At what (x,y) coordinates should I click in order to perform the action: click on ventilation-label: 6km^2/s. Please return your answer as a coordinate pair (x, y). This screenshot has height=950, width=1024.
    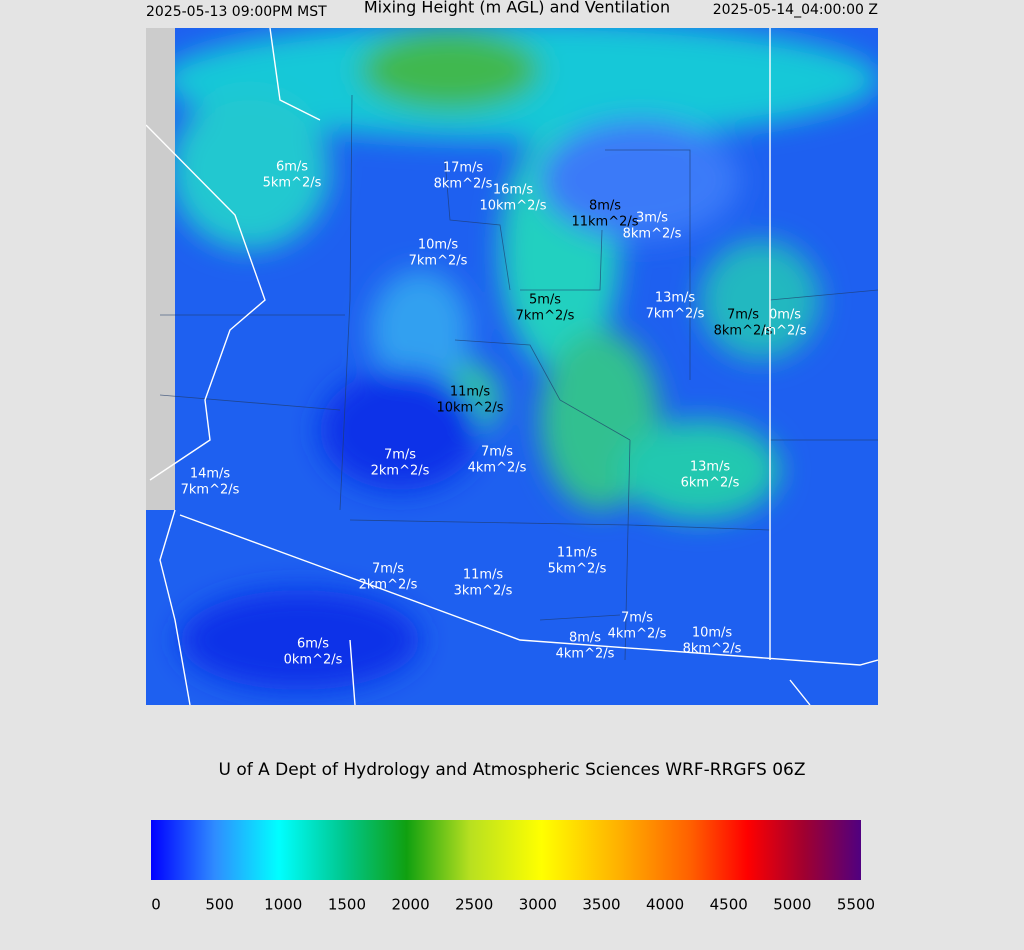
    Looking at the image, I should click on (710, 483).